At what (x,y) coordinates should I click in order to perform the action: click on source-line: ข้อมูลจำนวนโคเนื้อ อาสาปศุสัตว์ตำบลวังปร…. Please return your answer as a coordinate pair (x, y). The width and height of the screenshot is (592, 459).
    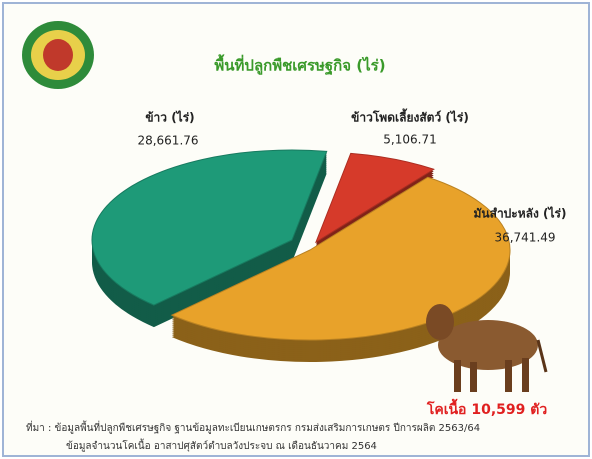
    Looking at the image, I should click on (221, 445).